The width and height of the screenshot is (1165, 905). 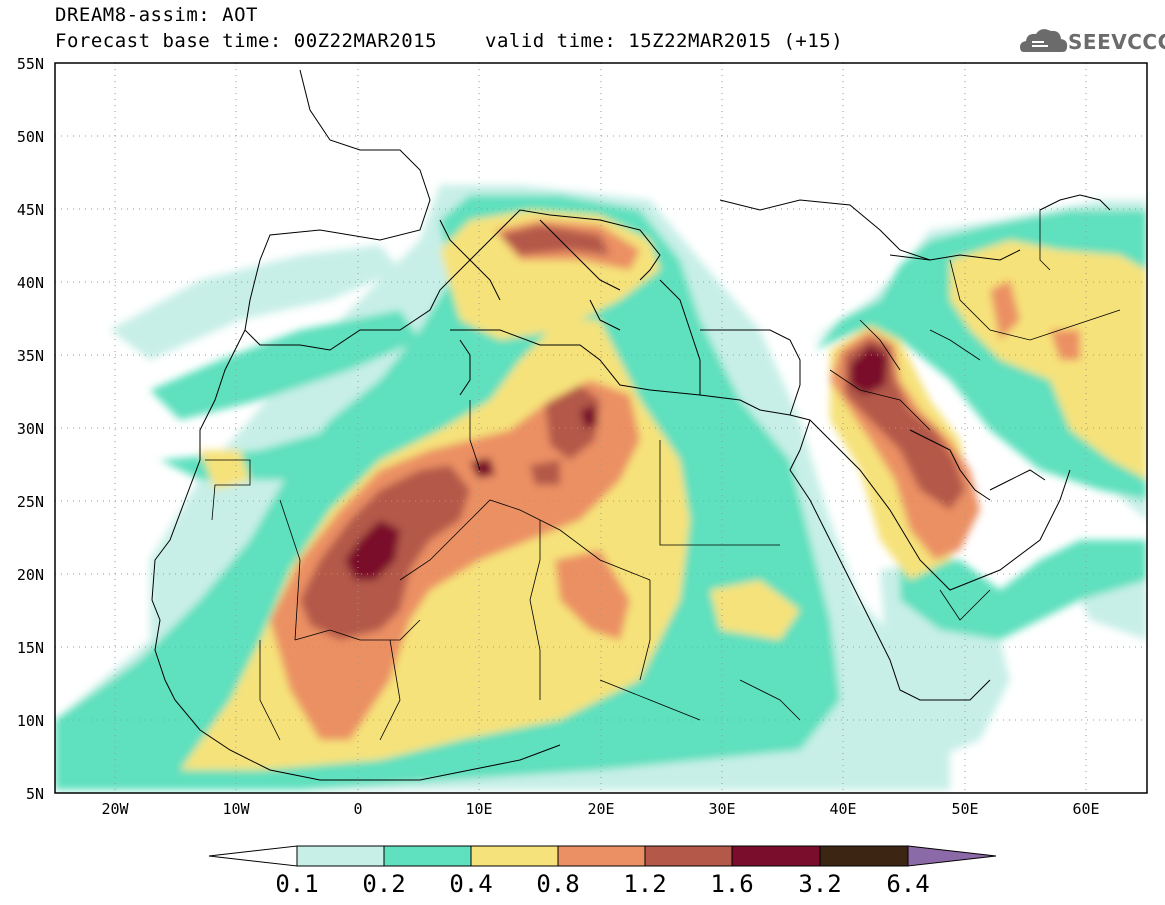 I want to click on forecast-base-time: Forecast base time: 00Z22MAR2015, so click(x=246, y=41).